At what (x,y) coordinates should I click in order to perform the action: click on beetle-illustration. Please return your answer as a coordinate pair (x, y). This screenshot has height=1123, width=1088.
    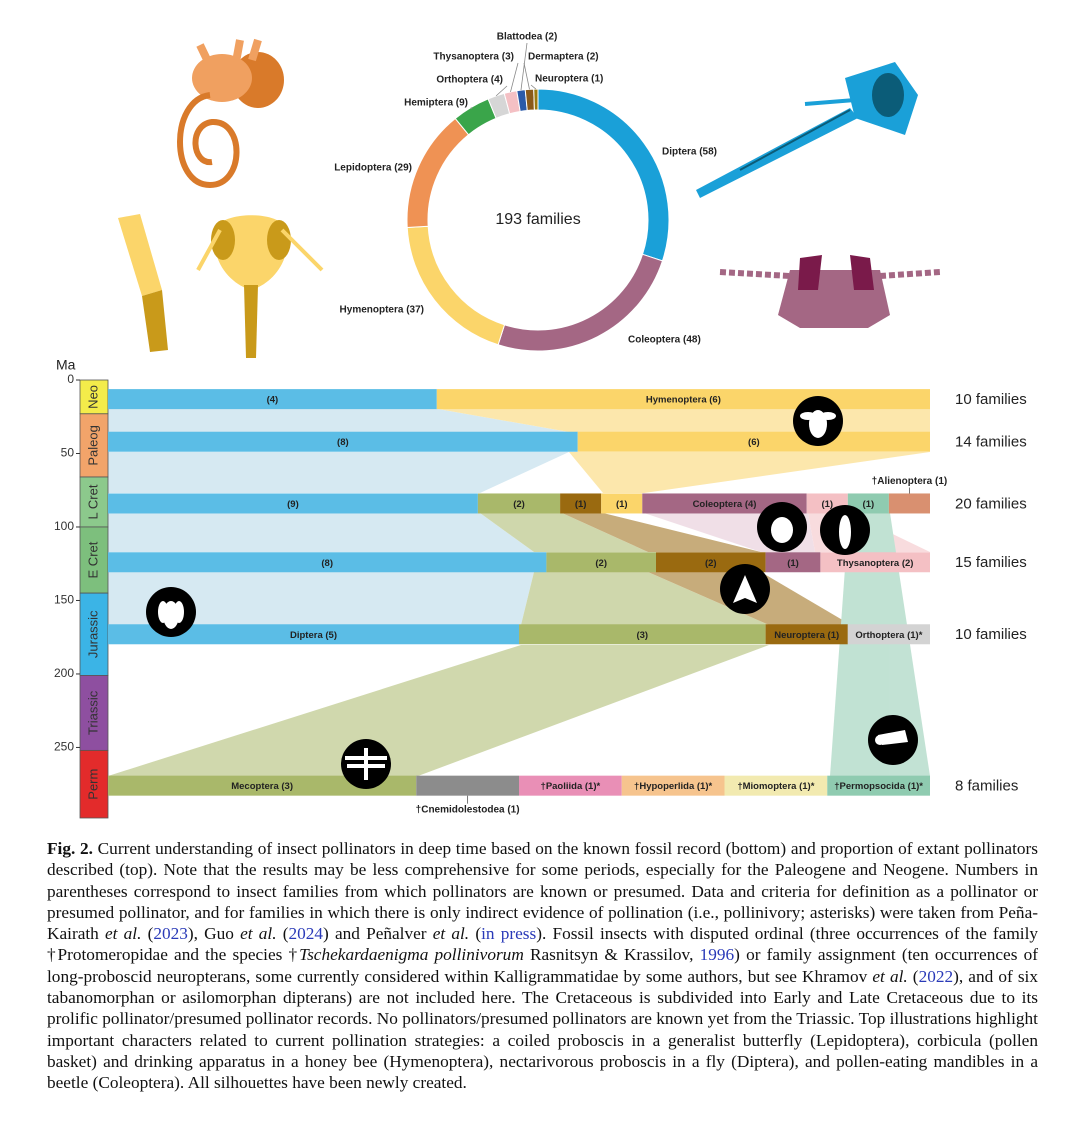
    Looking at the image, I should click on (830, 291).